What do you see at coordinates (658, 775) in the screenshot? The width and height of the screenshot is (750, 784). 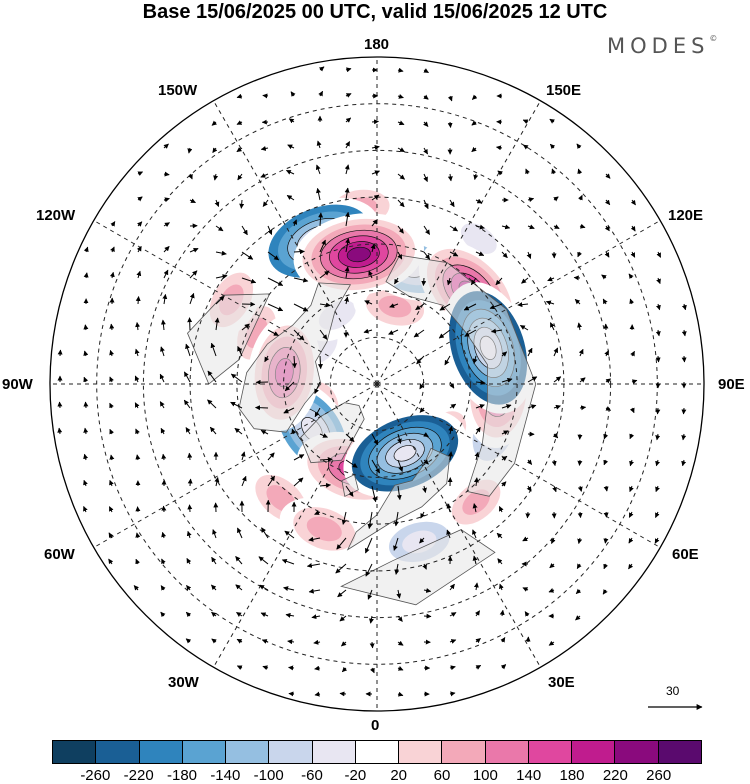 I see `colorbar-tick-label: 260` at bounding box center [658, 775].